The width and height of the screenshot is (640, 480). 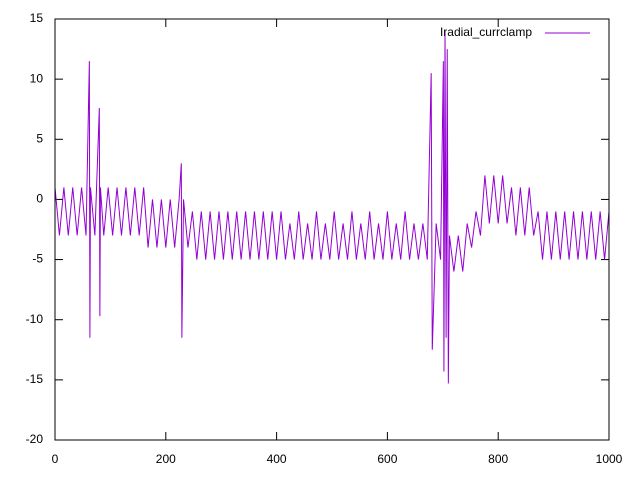 What do you see at coordinates (35, 379) in the screenshot?
I see `y-tick-label: -15` at bounding box center [35, 379].